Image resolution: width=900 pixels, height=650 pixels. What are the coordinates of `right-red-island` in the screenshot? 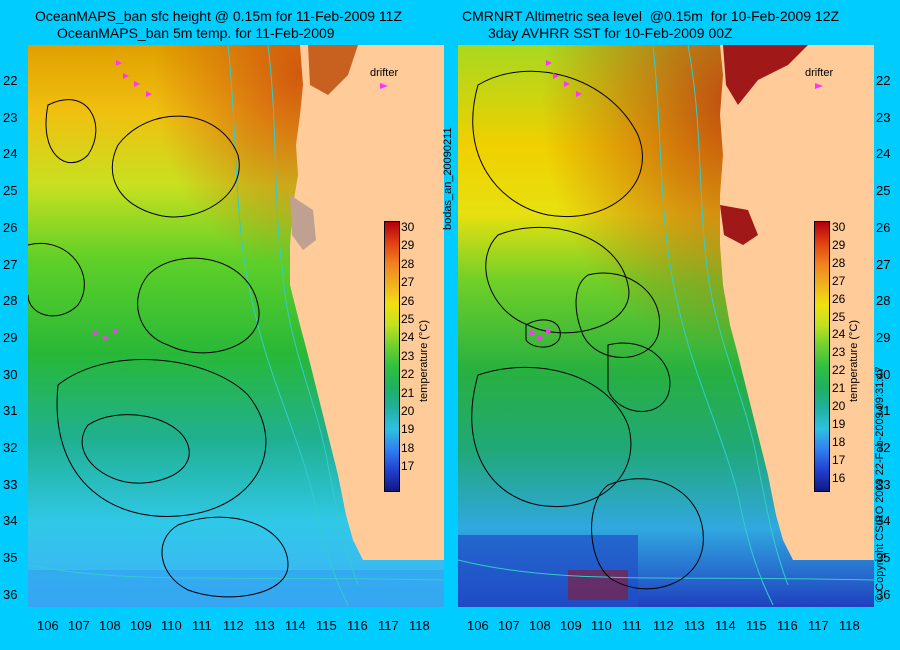 It's located at (739, 225).